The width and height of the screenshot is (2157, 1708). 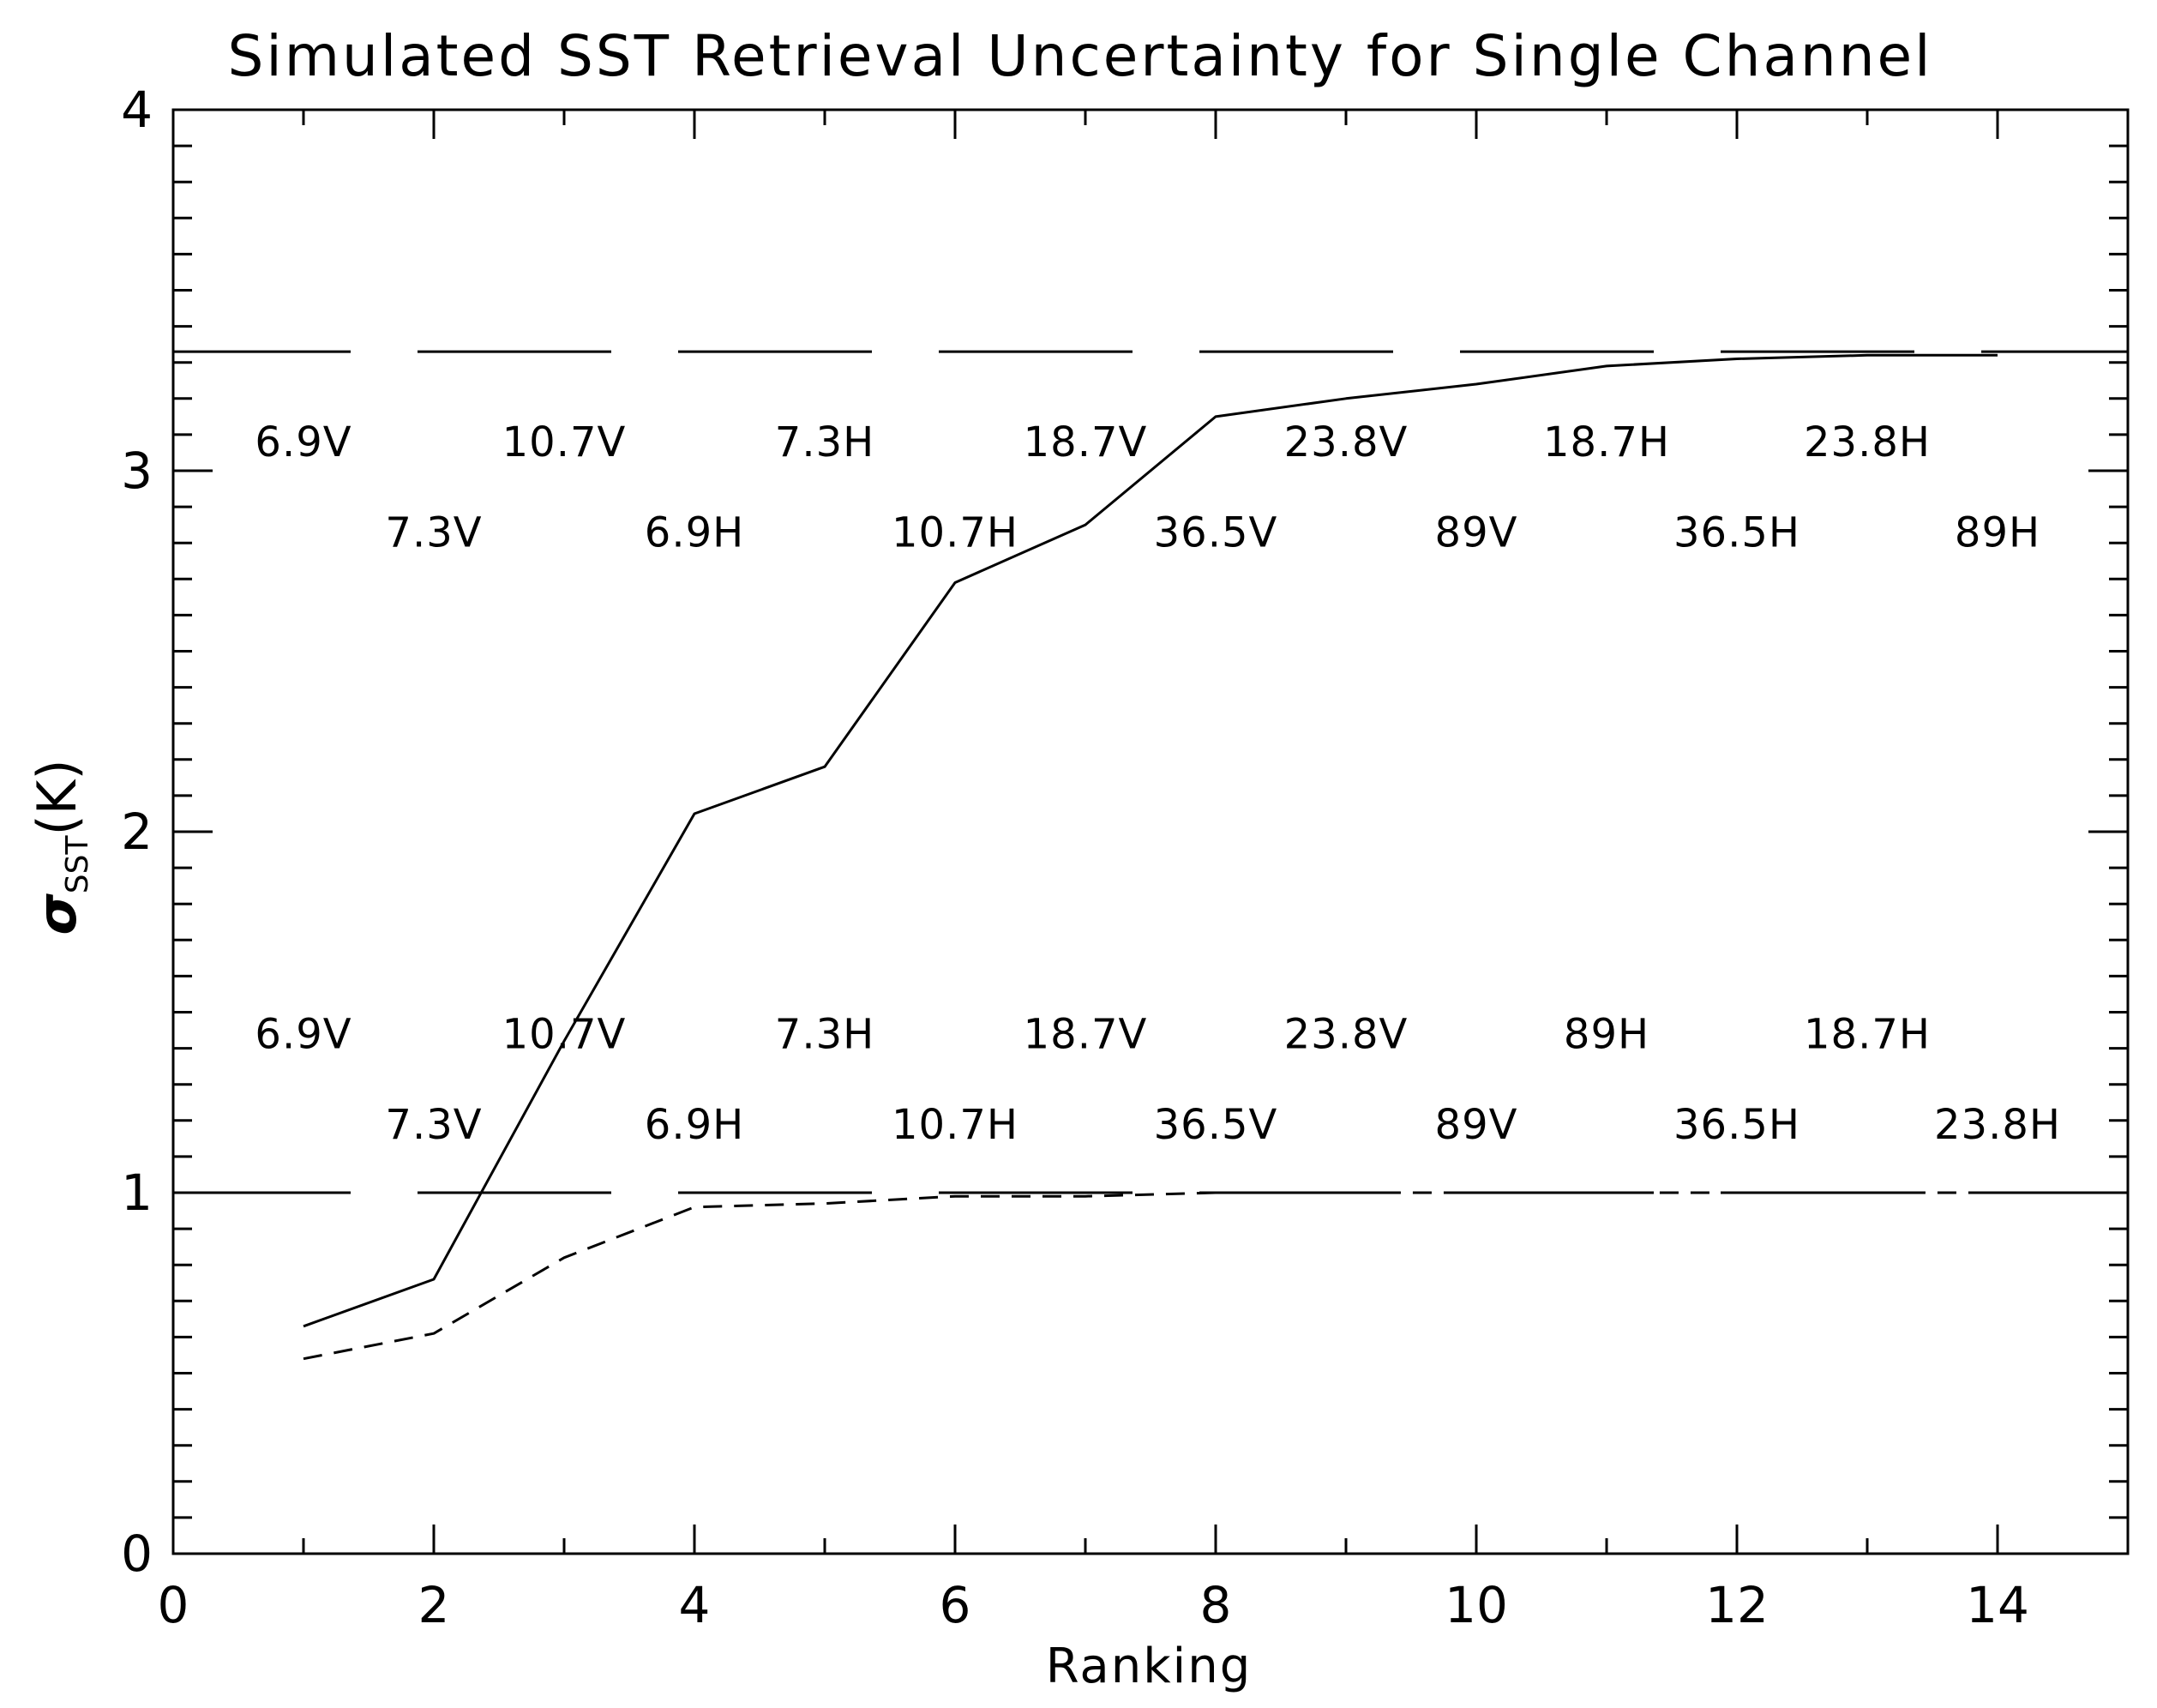 I want to click on lower-channel-label: 89V, so click(x=1476, y=1125).